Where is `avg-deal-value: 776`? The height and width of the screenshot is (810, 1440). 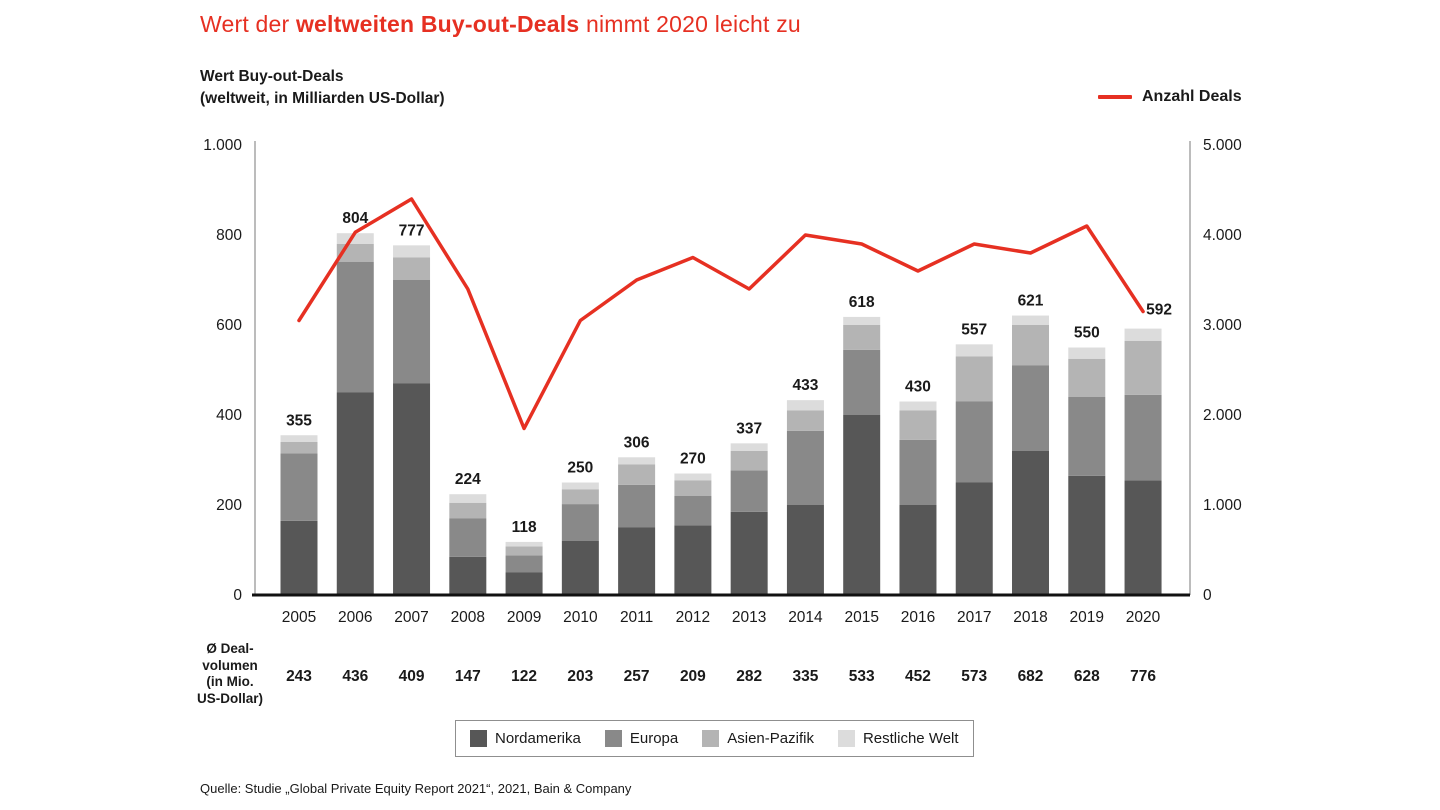 avg-deal-value: 776 is located at coordinates (1143, 676).